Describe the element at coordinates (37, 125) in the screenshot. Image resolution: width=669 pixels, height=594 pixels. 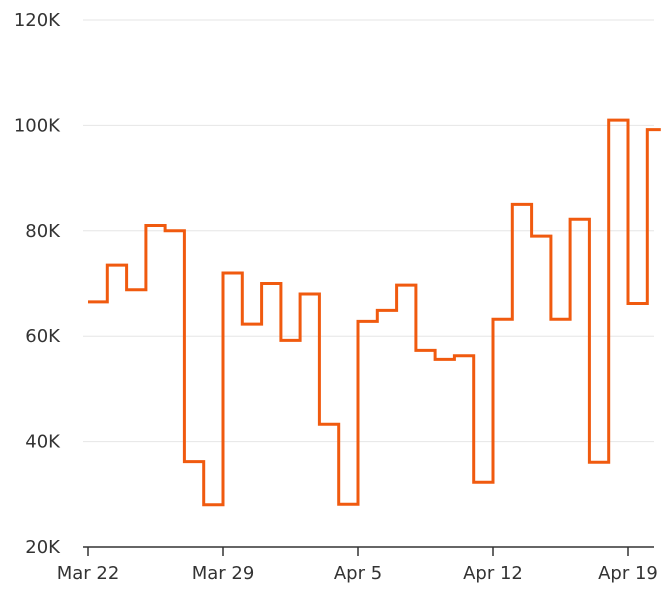
I see `y-tick-label: 100K` at that location.